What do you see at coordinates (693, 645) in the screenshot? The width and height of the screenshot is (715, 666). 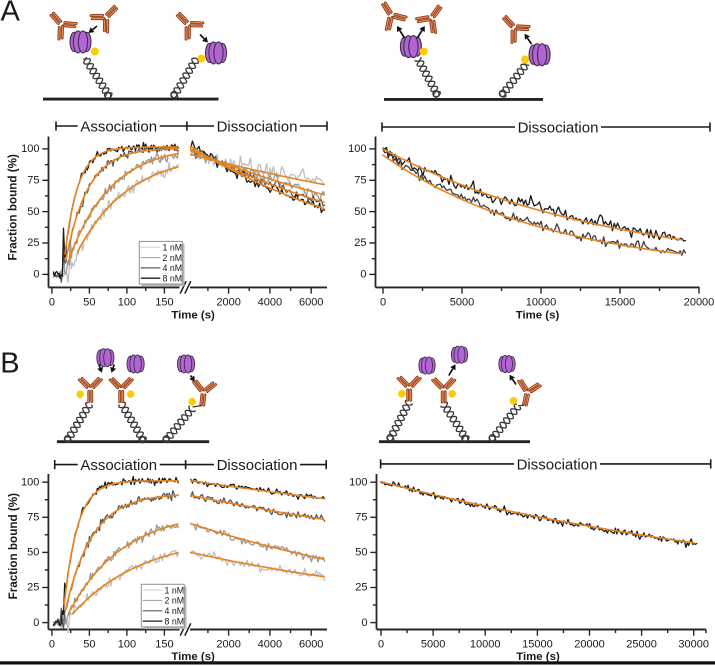 I see `svg-text: 30000` at bounding box center [693, 645].